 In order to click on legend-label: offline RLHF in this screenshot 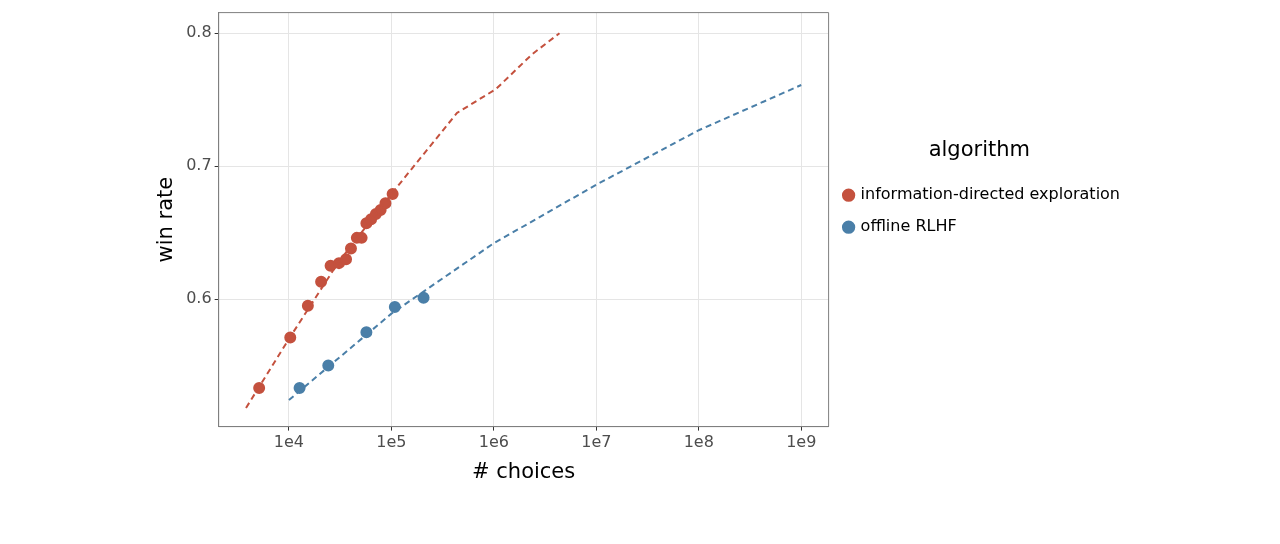, I will do `click(908, 226)`.